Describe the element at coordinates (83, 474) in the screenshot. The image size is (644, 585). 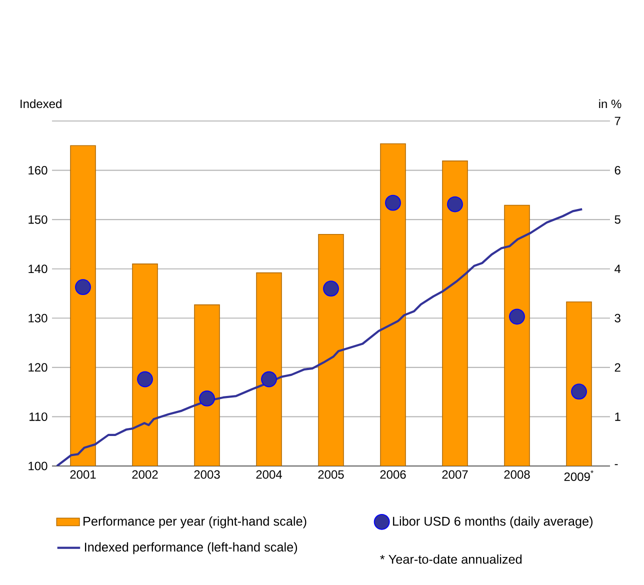
I see `x-tick-label: 2001` at that location.